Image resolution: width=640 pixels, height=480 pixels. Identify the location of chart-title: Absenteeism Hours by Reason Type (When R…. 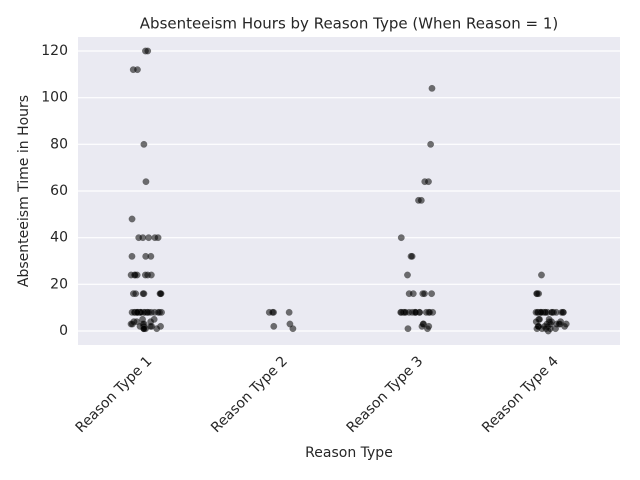
(349, 24).